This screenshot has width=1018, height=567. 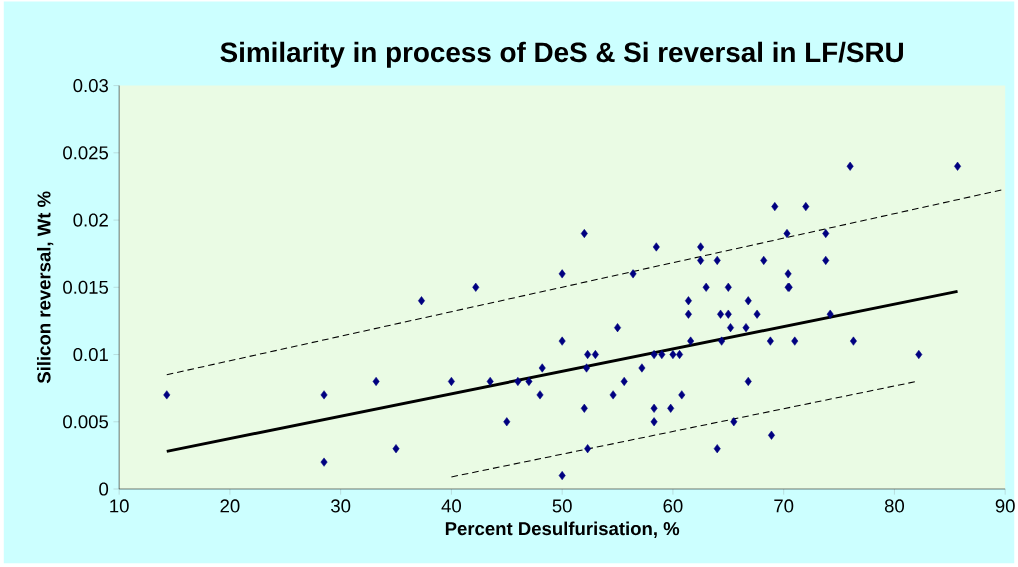 What do you see at coordinates (341, 506) in the screenshot?
I see `x-tick-label: 30` at bounding box center [341, 506].